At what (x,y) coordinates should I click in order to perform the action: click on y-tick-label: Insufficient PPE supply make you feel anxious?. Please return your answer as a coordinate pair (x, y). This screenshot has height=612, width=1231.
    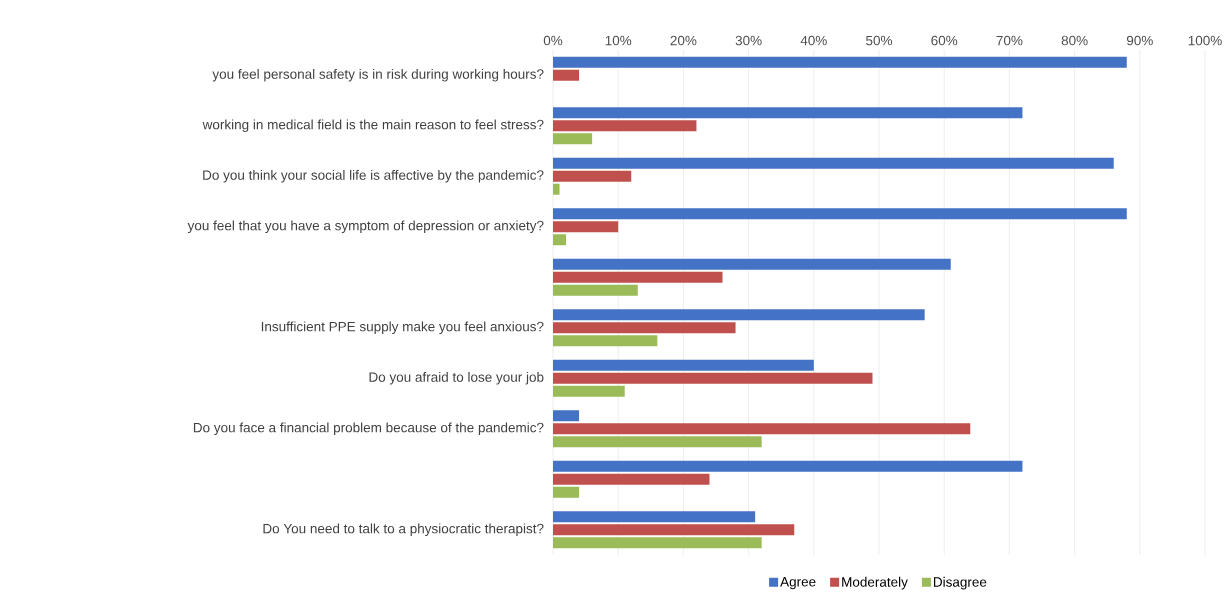
    Looking at the image, I should click on (402, 328).